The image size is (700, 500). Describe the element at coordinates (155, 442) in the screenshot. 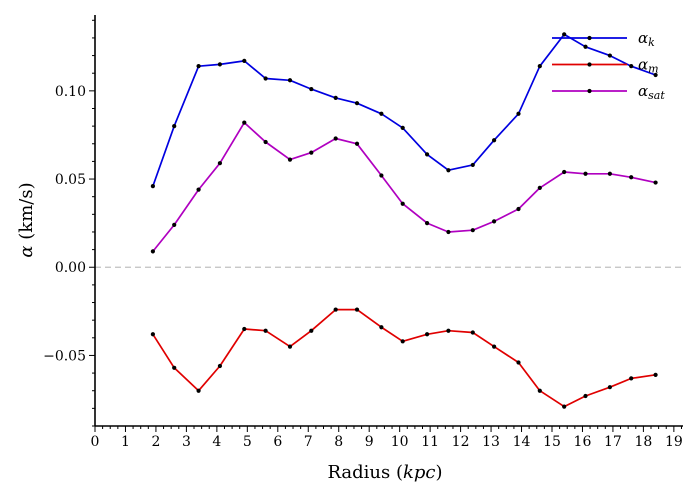

I see `x-tick-label: 2` at that location.